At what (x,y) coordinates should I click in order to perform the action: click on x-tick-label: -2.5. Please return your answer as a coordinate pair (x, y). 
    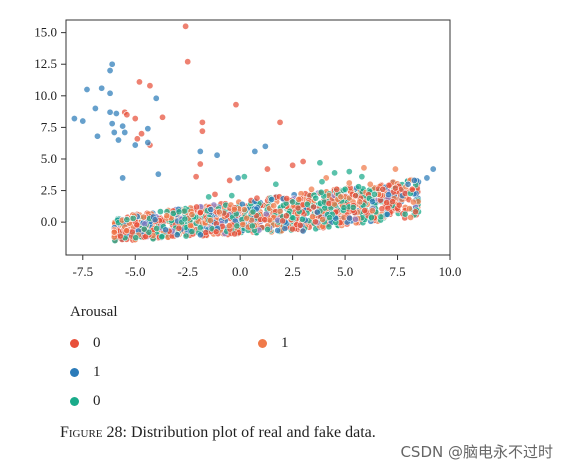
    Looking at the image, I should click on (187, 271).